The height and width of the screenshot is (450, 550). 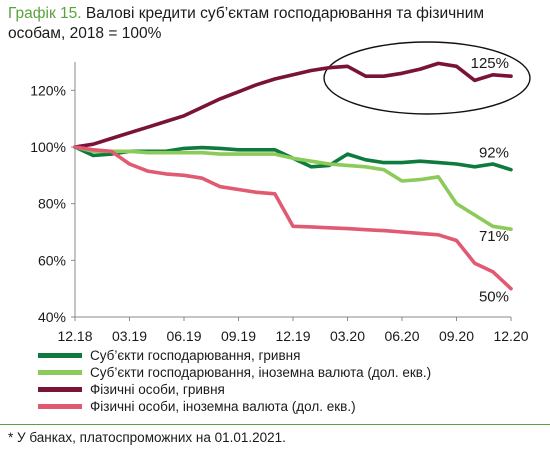 What do you see at coordinates (183, 336) in the screenshot?
I see `x-tick-label-2: 06.19` at bounding box center [183, 336].